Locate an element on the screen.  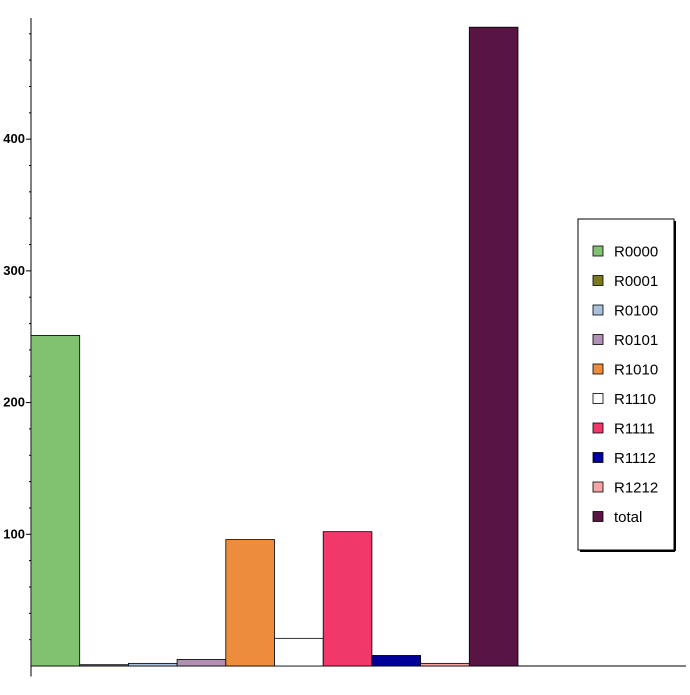
bar-r1112 is located at coordinates (396, 661).